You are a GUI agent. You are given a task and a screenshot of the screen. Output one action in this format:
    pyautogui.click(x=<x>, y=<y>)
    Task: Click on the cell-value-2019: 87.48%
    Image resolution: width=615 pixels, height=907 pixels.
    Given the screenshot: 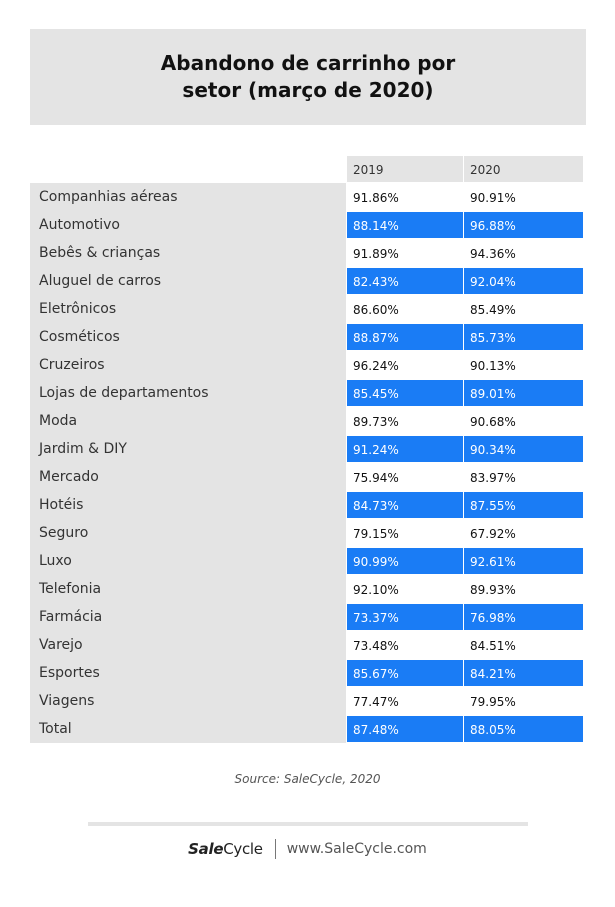 What is the action you would take?
    pyautogui.click(x=376, y=730)
    